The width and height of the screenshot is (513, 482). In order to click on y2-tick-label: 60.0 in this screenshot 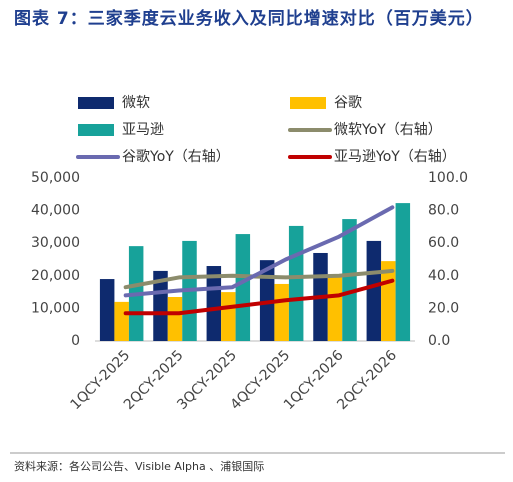, I will do `click(443, 243)`.